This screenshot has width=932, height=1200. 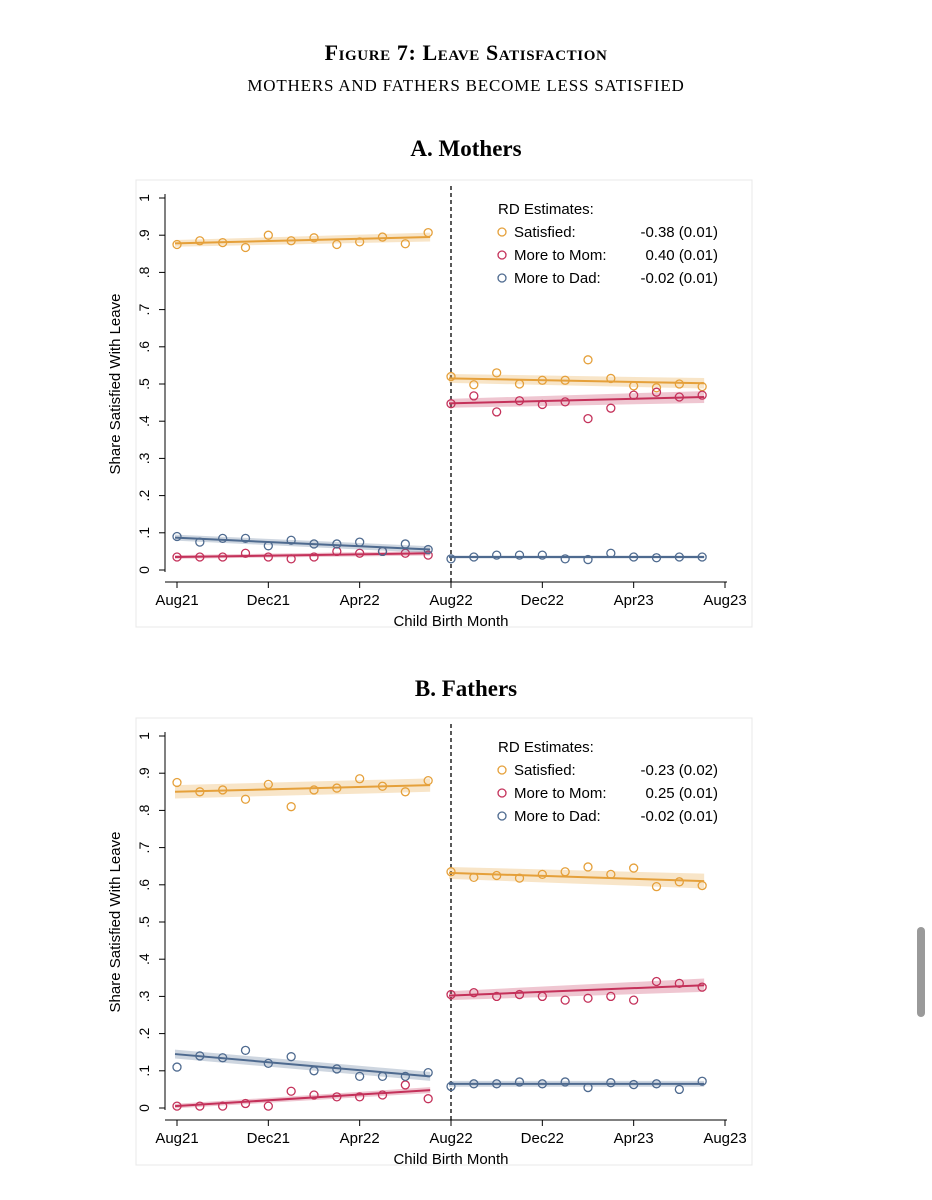 I want to click on x-tick-label: Apr22, so click(x=360, y=600).